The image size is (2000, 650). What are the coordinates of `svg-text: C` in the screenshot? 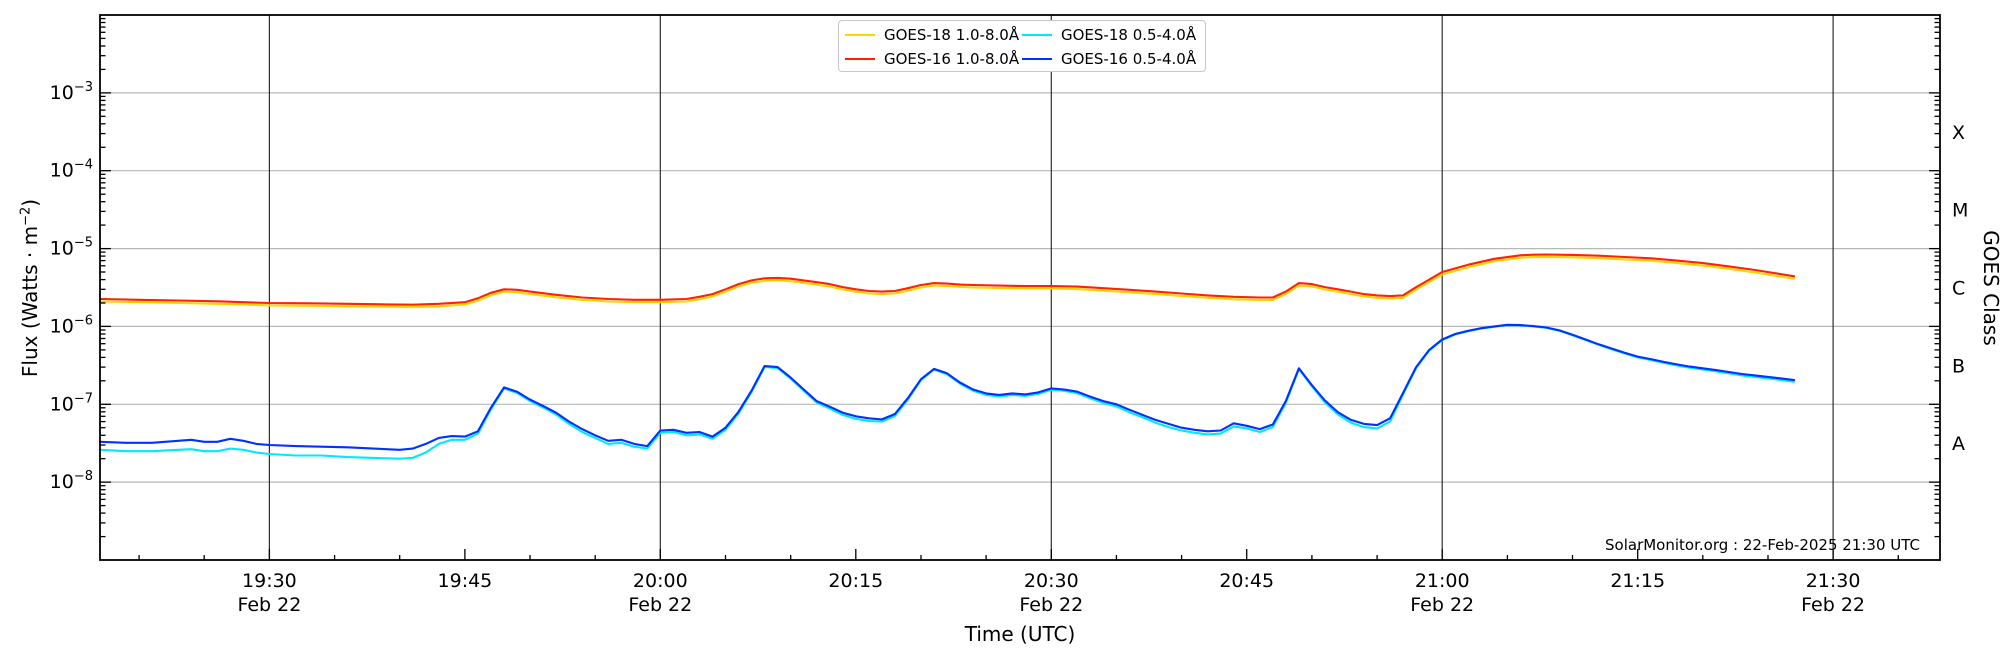 It's located at (1958, 289).